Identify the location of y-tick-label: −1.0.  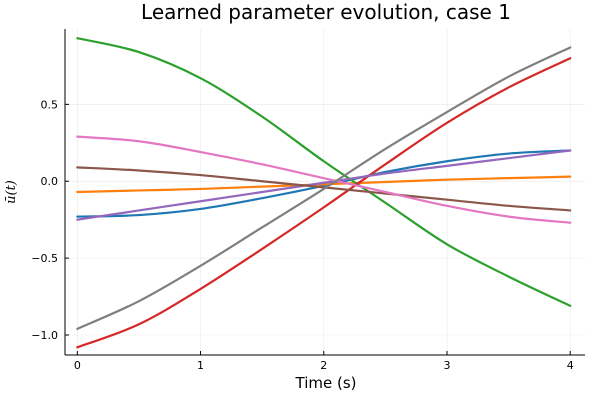
(44, 335).